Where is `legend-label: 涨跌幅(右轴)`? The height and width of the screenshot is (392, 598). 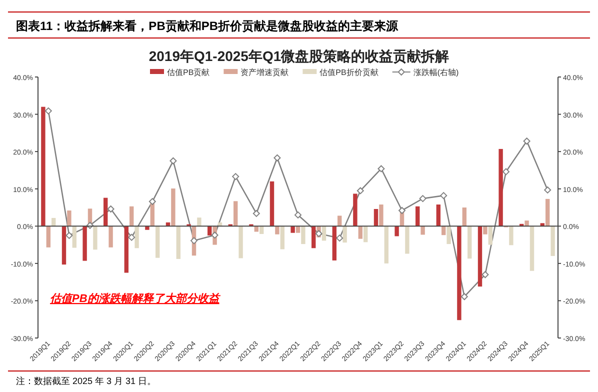
legend-label: 涨跌幅(右轴) is located at coordinates (436, 72).